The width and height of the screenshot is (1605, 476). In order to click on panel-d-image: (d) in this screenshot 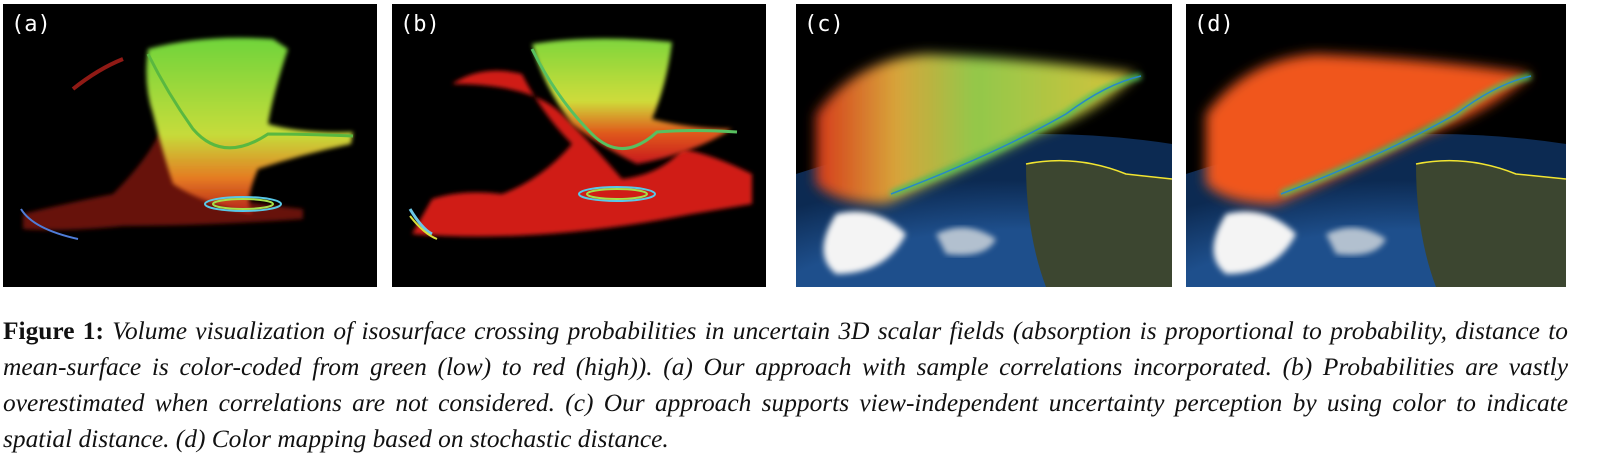, I will do `click(1376, 145)`.